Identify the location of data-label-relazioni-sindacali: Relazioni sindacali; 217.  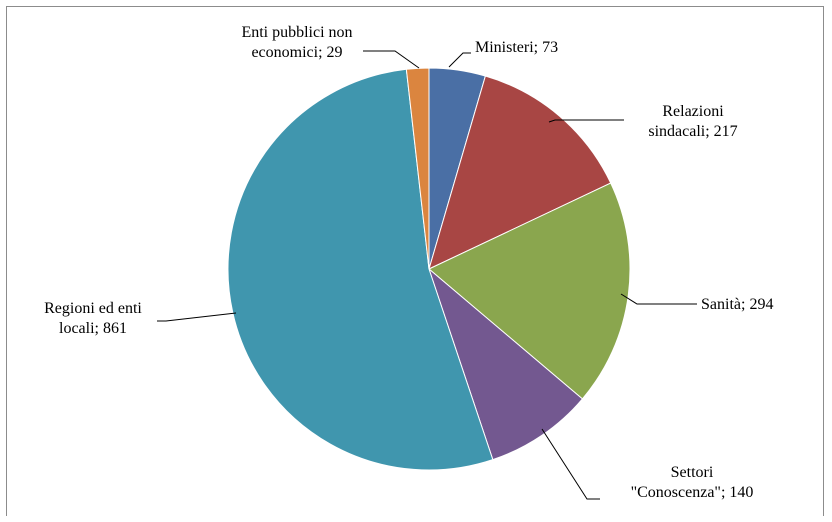
(692, 121).